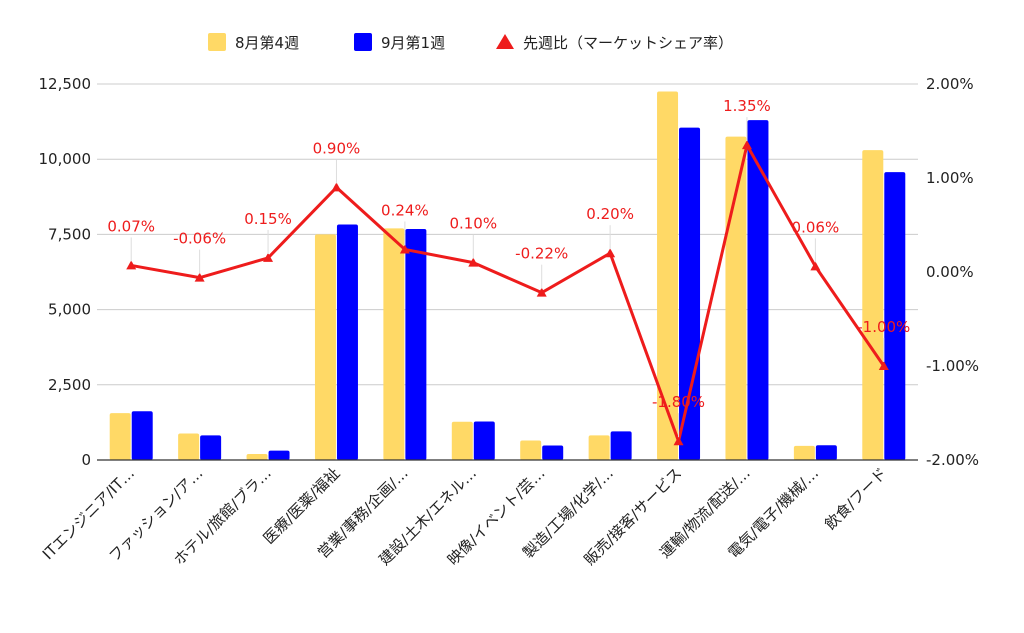  What do you see at coordinates (86, 460) in the screenshot?
I see `left-tick-label: 0` at bounding box center [86, 460].